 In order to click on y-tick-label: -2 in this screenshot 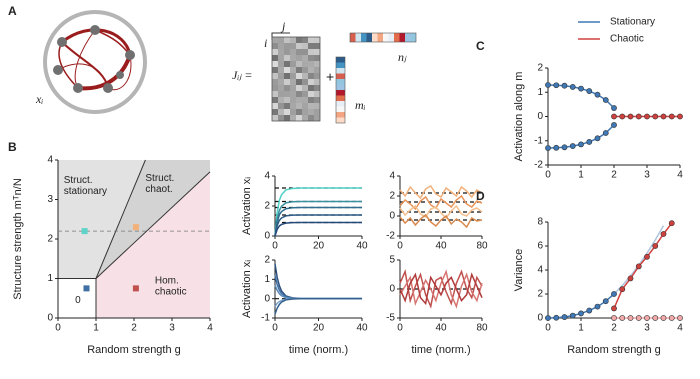, I will do `click(390, 236)`.